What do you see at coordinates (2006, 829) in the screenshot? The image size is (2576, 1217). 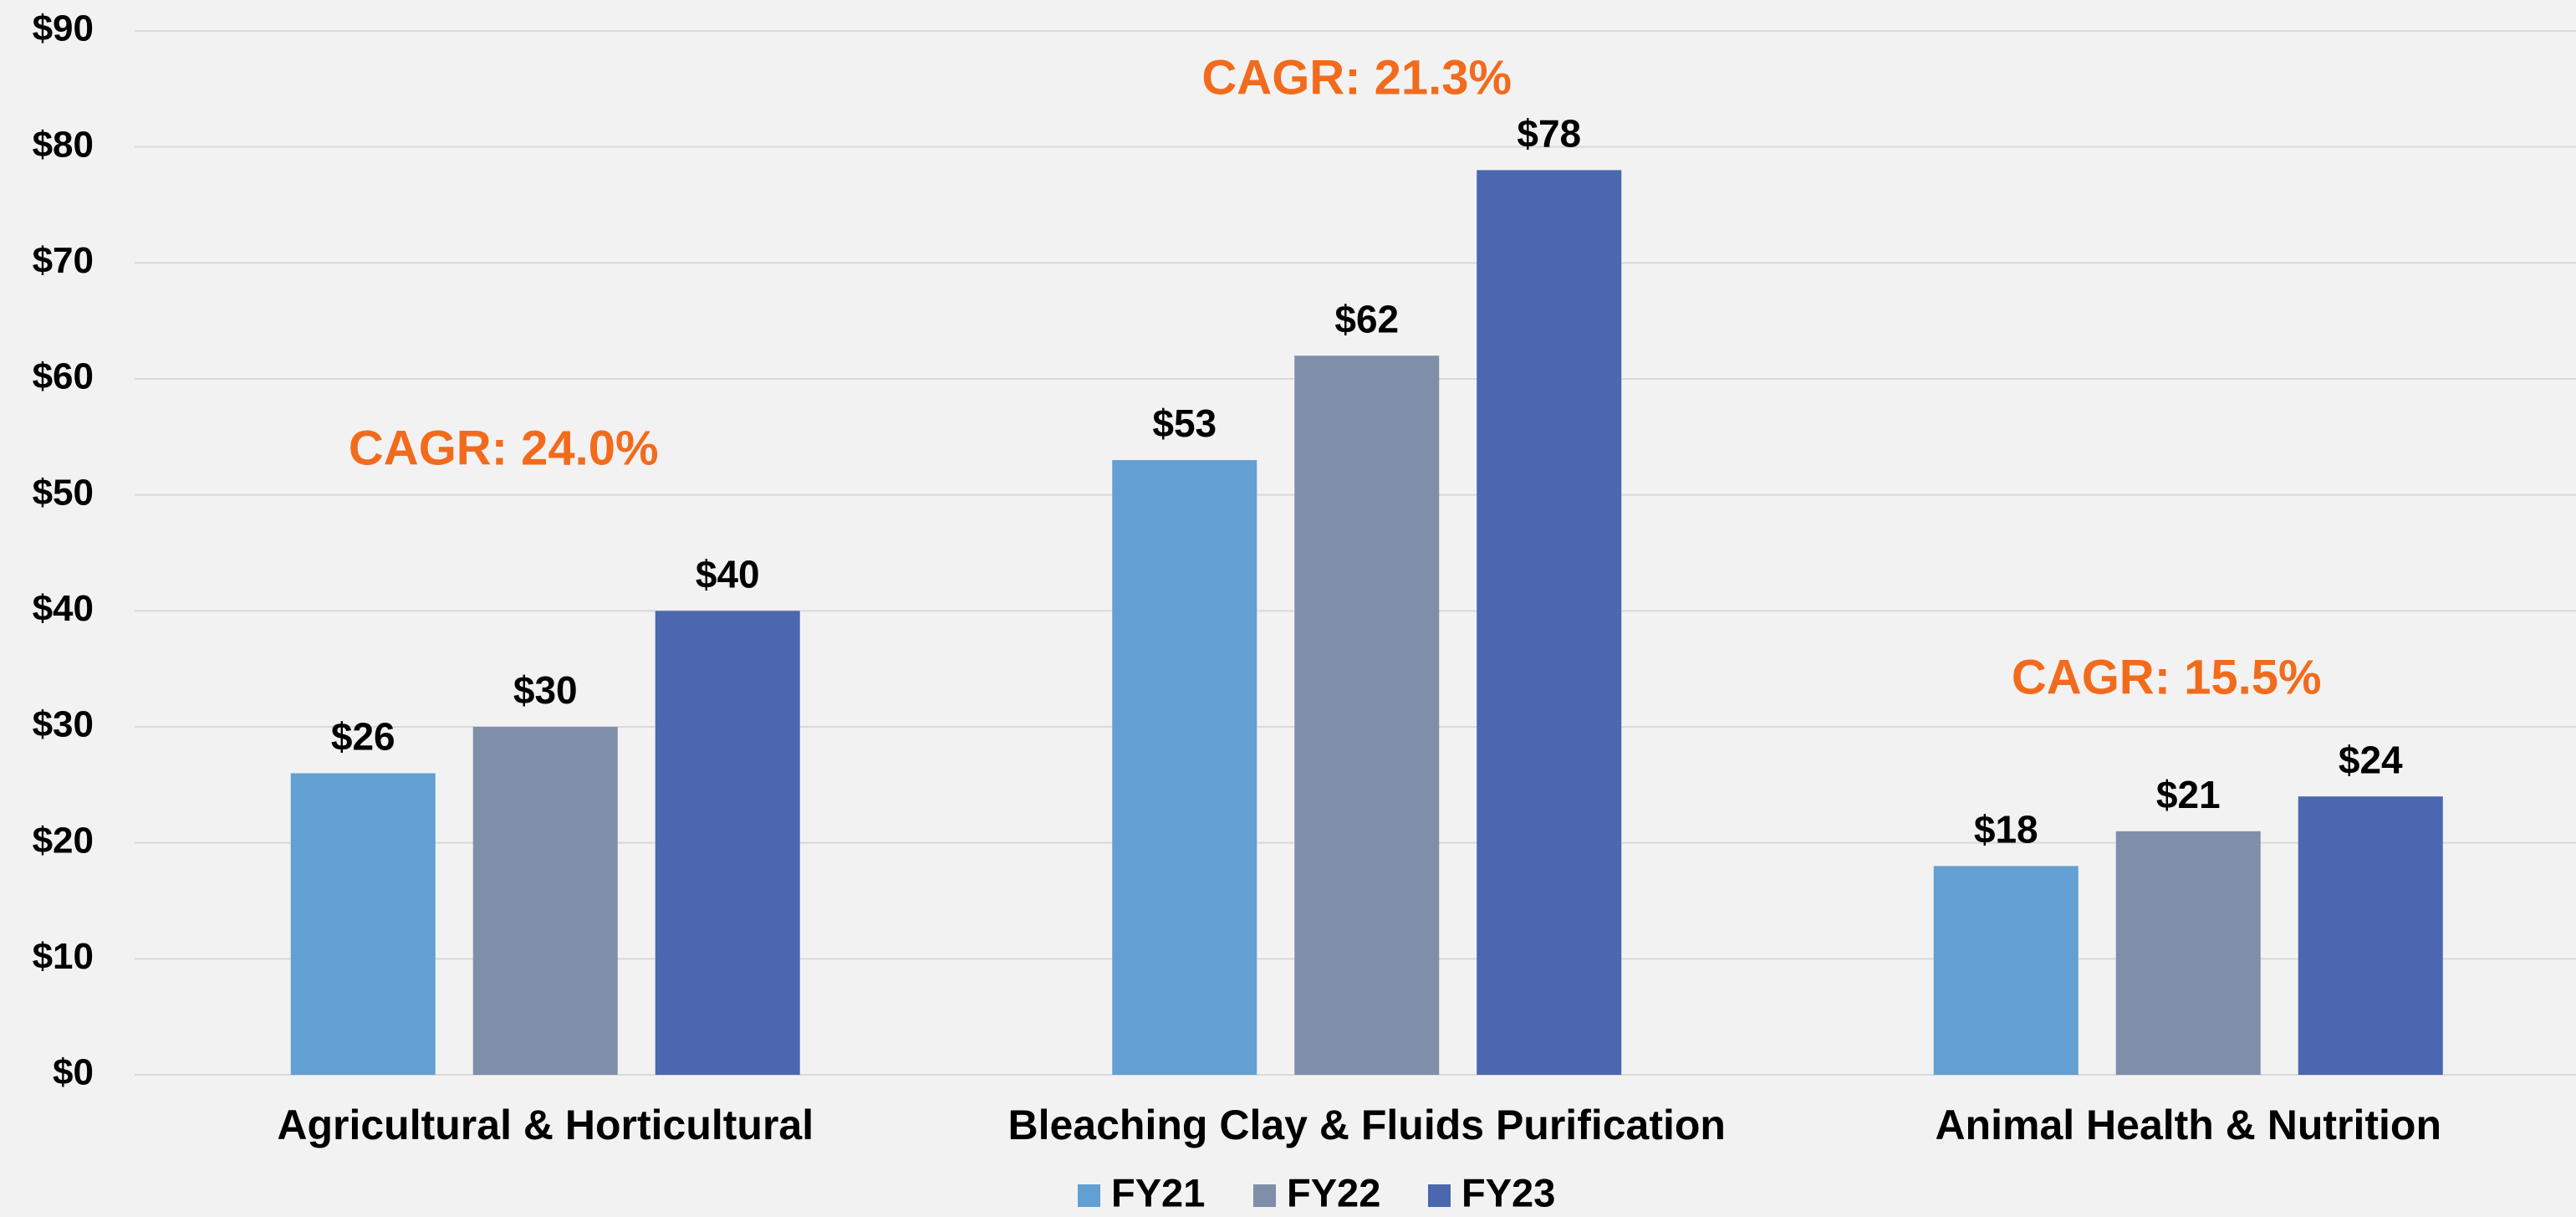 I see `data-label: $18` at bounding box center [2006, 829].